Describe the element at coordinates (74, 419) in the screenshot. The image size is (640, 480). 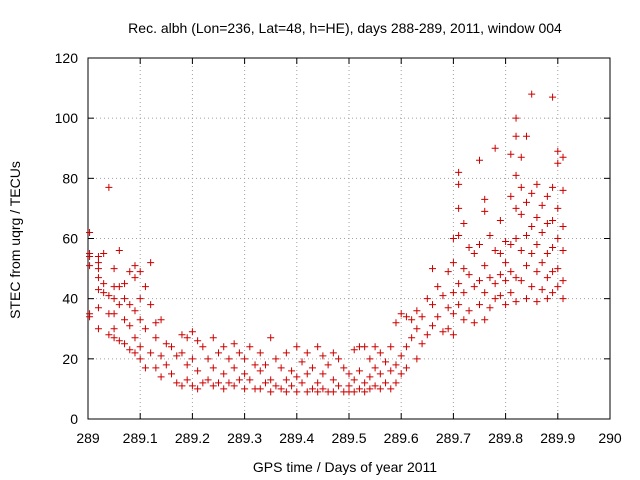
I see `y-tick-label: 0` at that location.